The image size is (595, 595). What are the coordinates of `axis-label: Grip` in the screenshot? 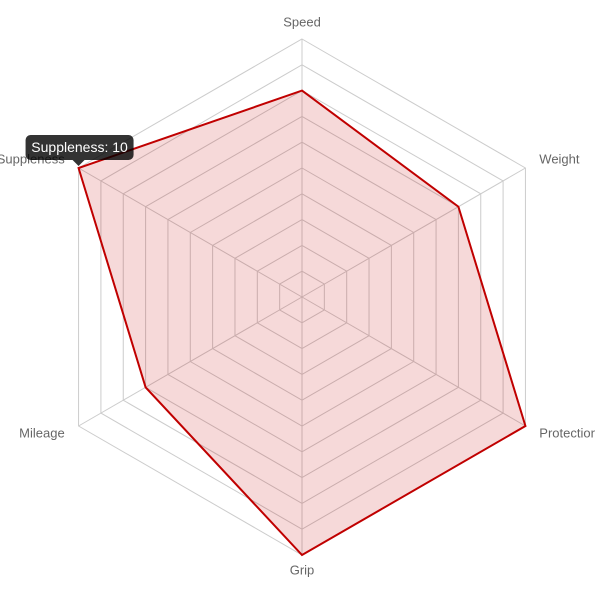 It's located at (302, 569).